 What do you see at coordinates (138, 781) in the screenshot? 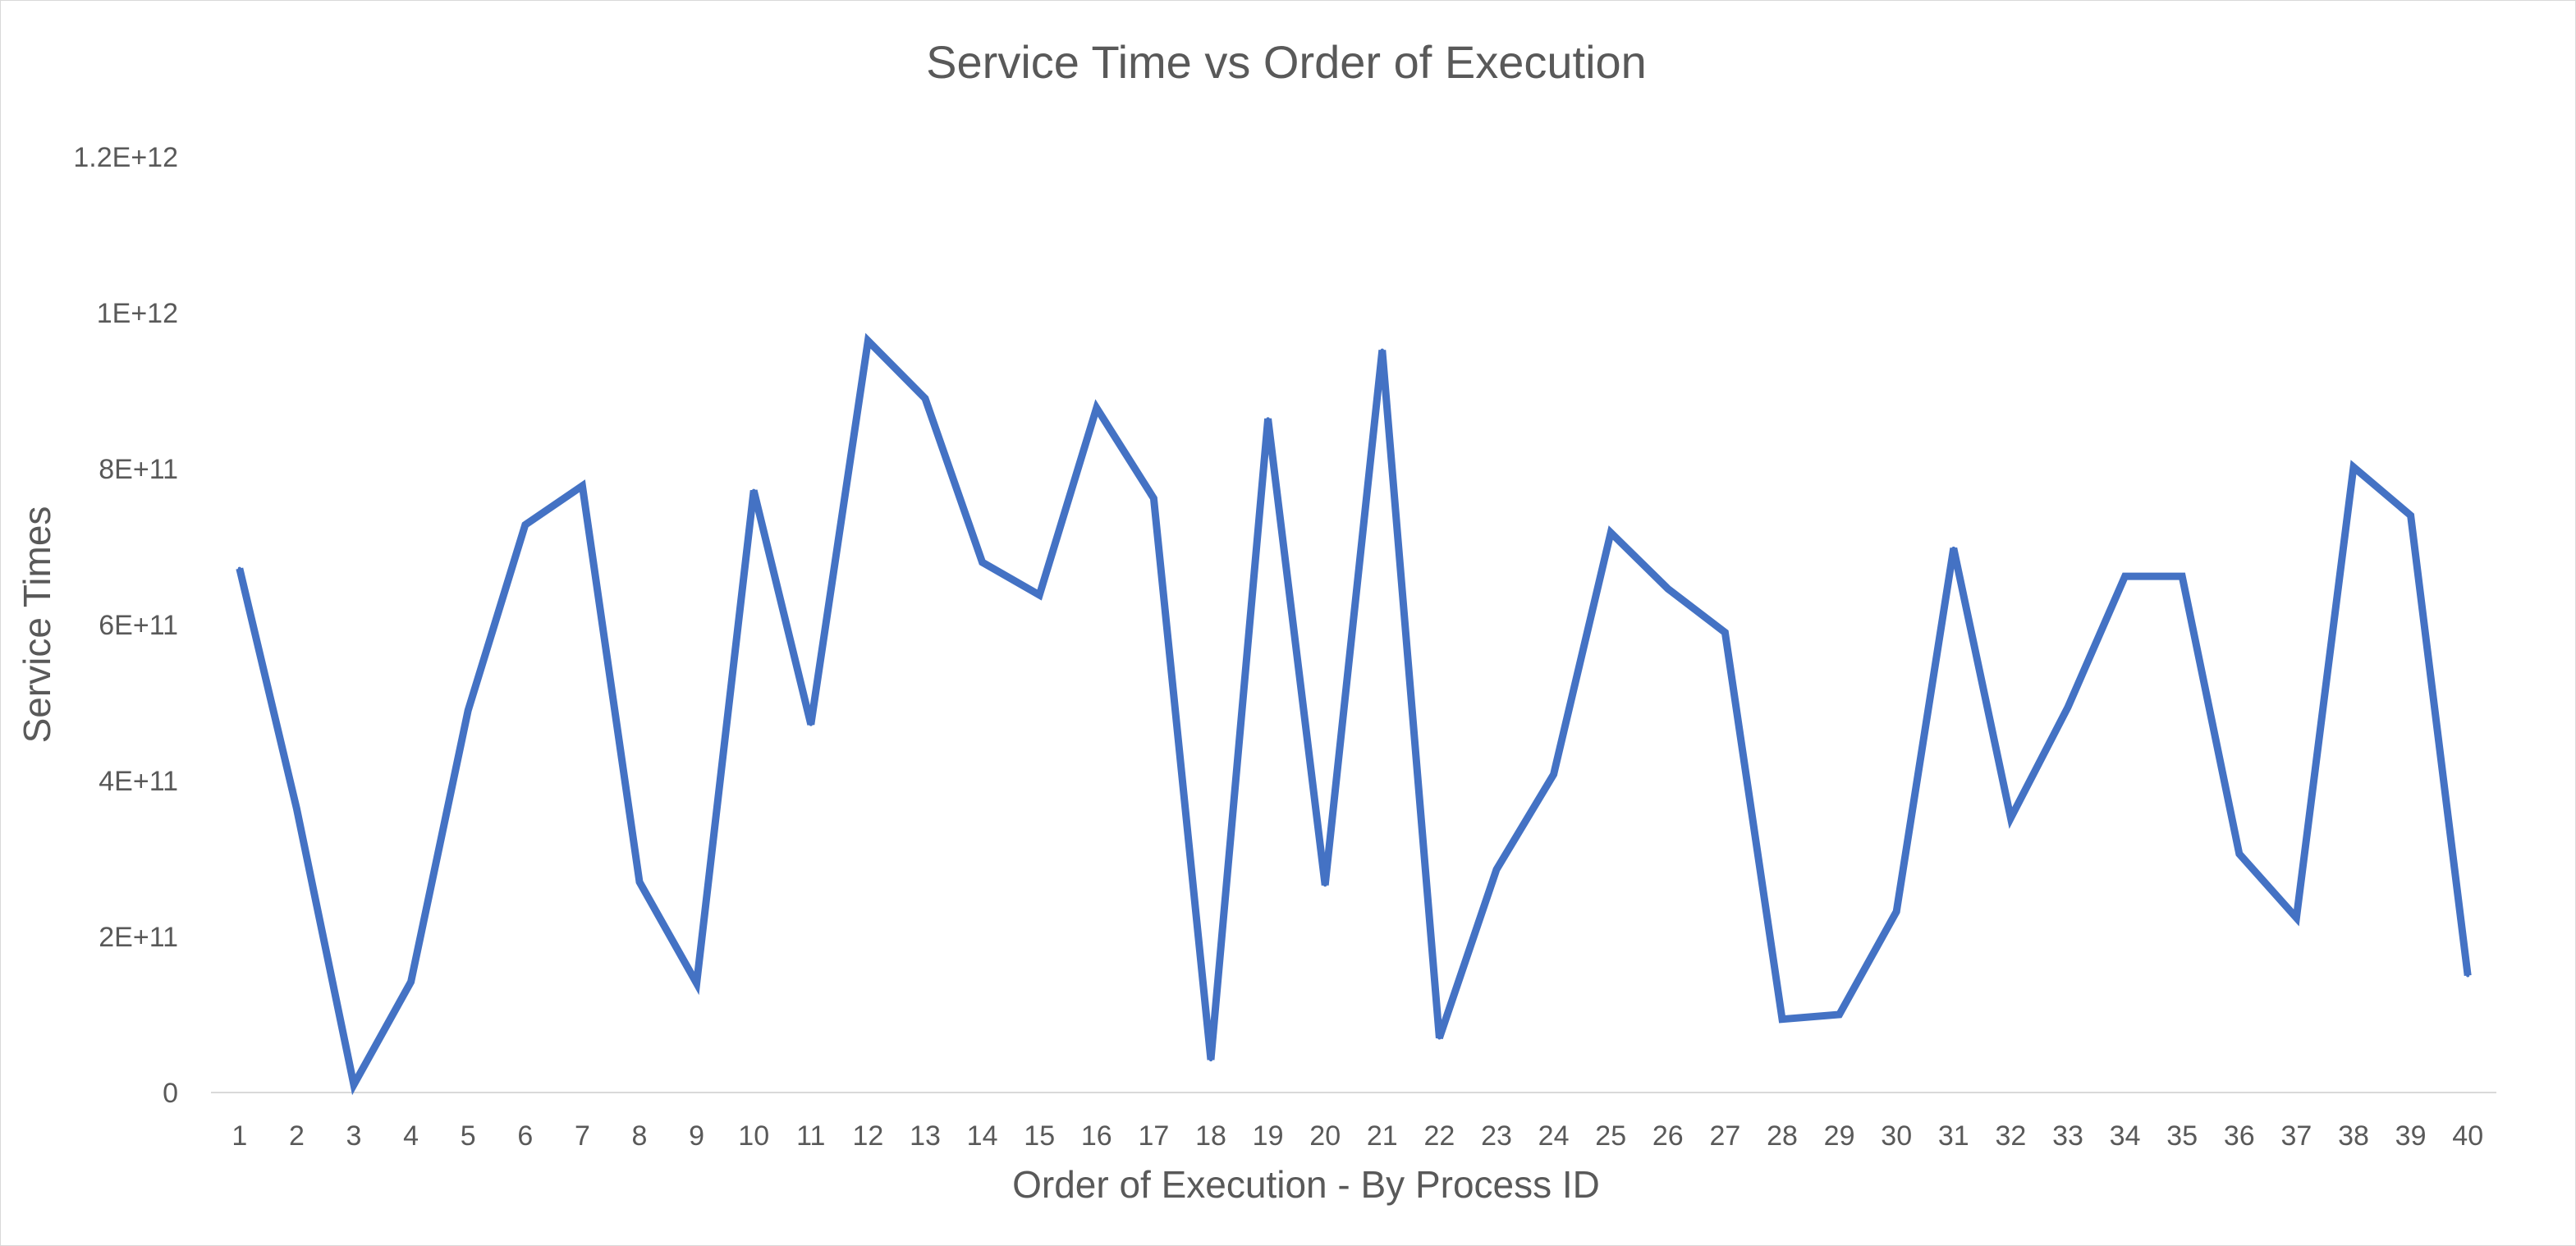
I see `y-tick-label: 4E+11` at bounding box center [138, 781].